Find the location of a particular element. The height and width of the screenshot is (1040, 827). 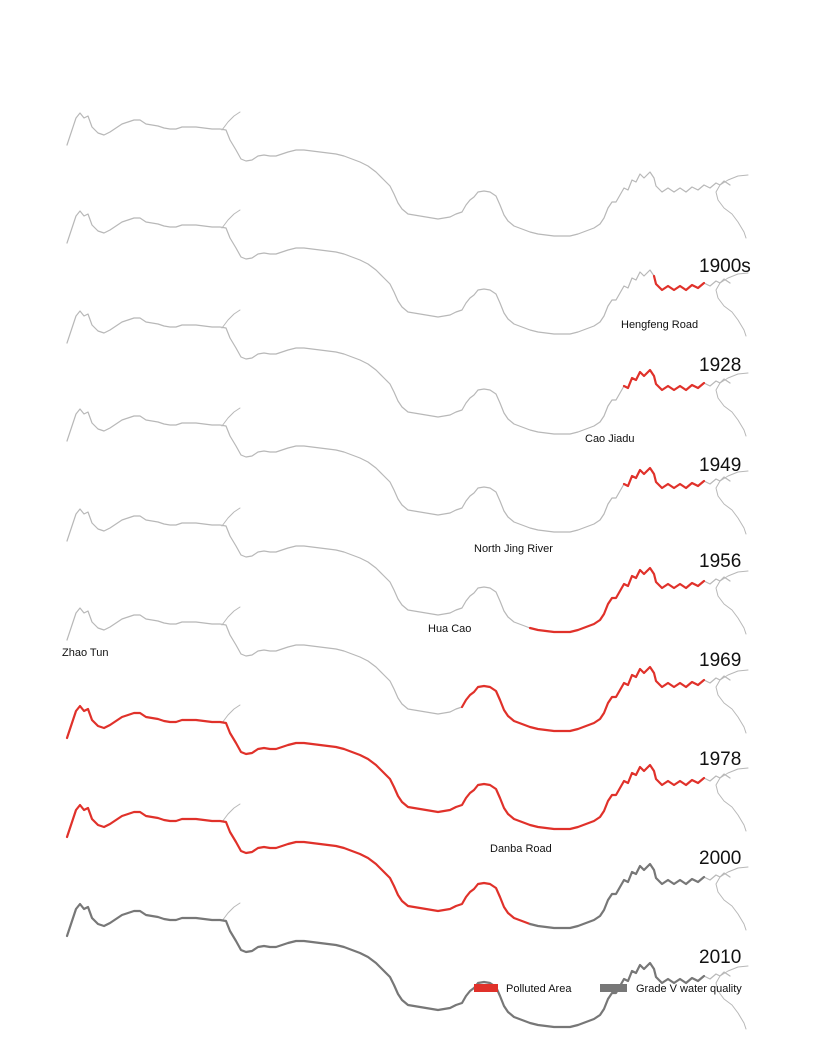

year-label-1949: 1949 is located at coordinates (720, 465).